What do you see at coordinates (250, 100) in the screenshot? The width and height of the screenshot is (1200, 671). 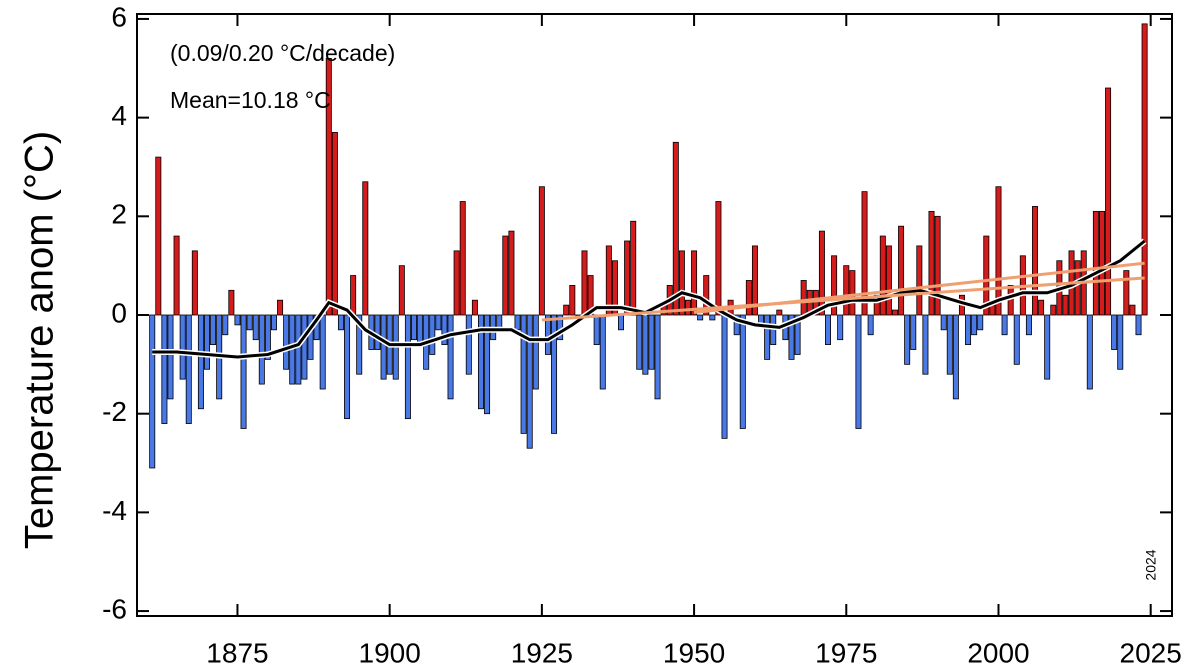 I see `mean-annotation: Mean=10.18 °C` at bounding box center [250, 100].